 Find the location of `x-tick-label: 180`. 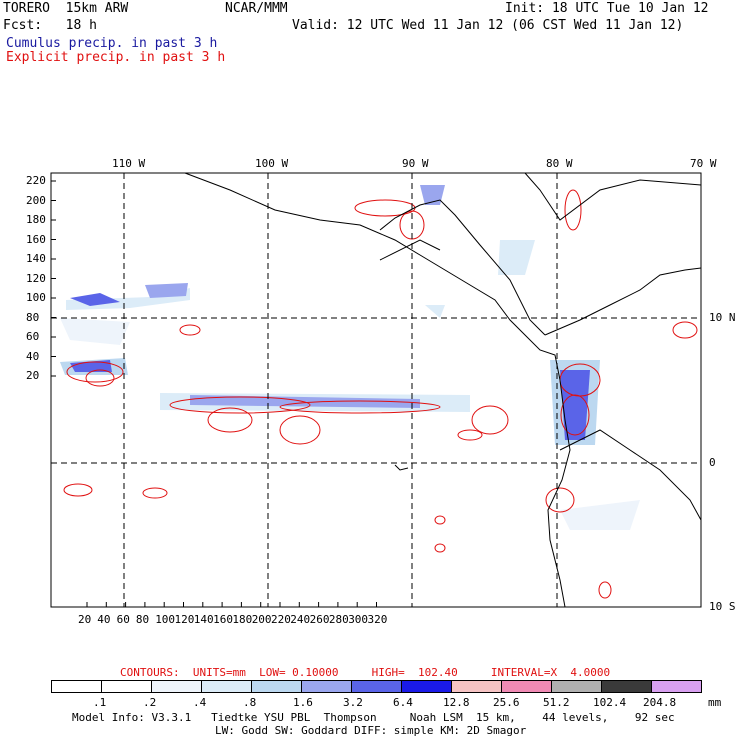

x-tick-label: 180 is located at coordinates (242, 619).